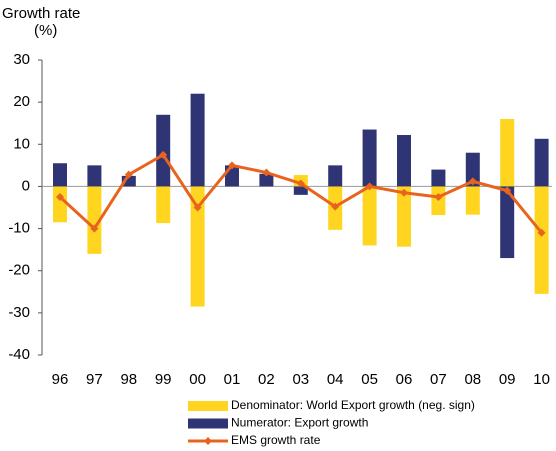  Describe the element at coordinates (299, 423) in the screenshot. I see `legend-label: Numerator: Export growth` at that location.